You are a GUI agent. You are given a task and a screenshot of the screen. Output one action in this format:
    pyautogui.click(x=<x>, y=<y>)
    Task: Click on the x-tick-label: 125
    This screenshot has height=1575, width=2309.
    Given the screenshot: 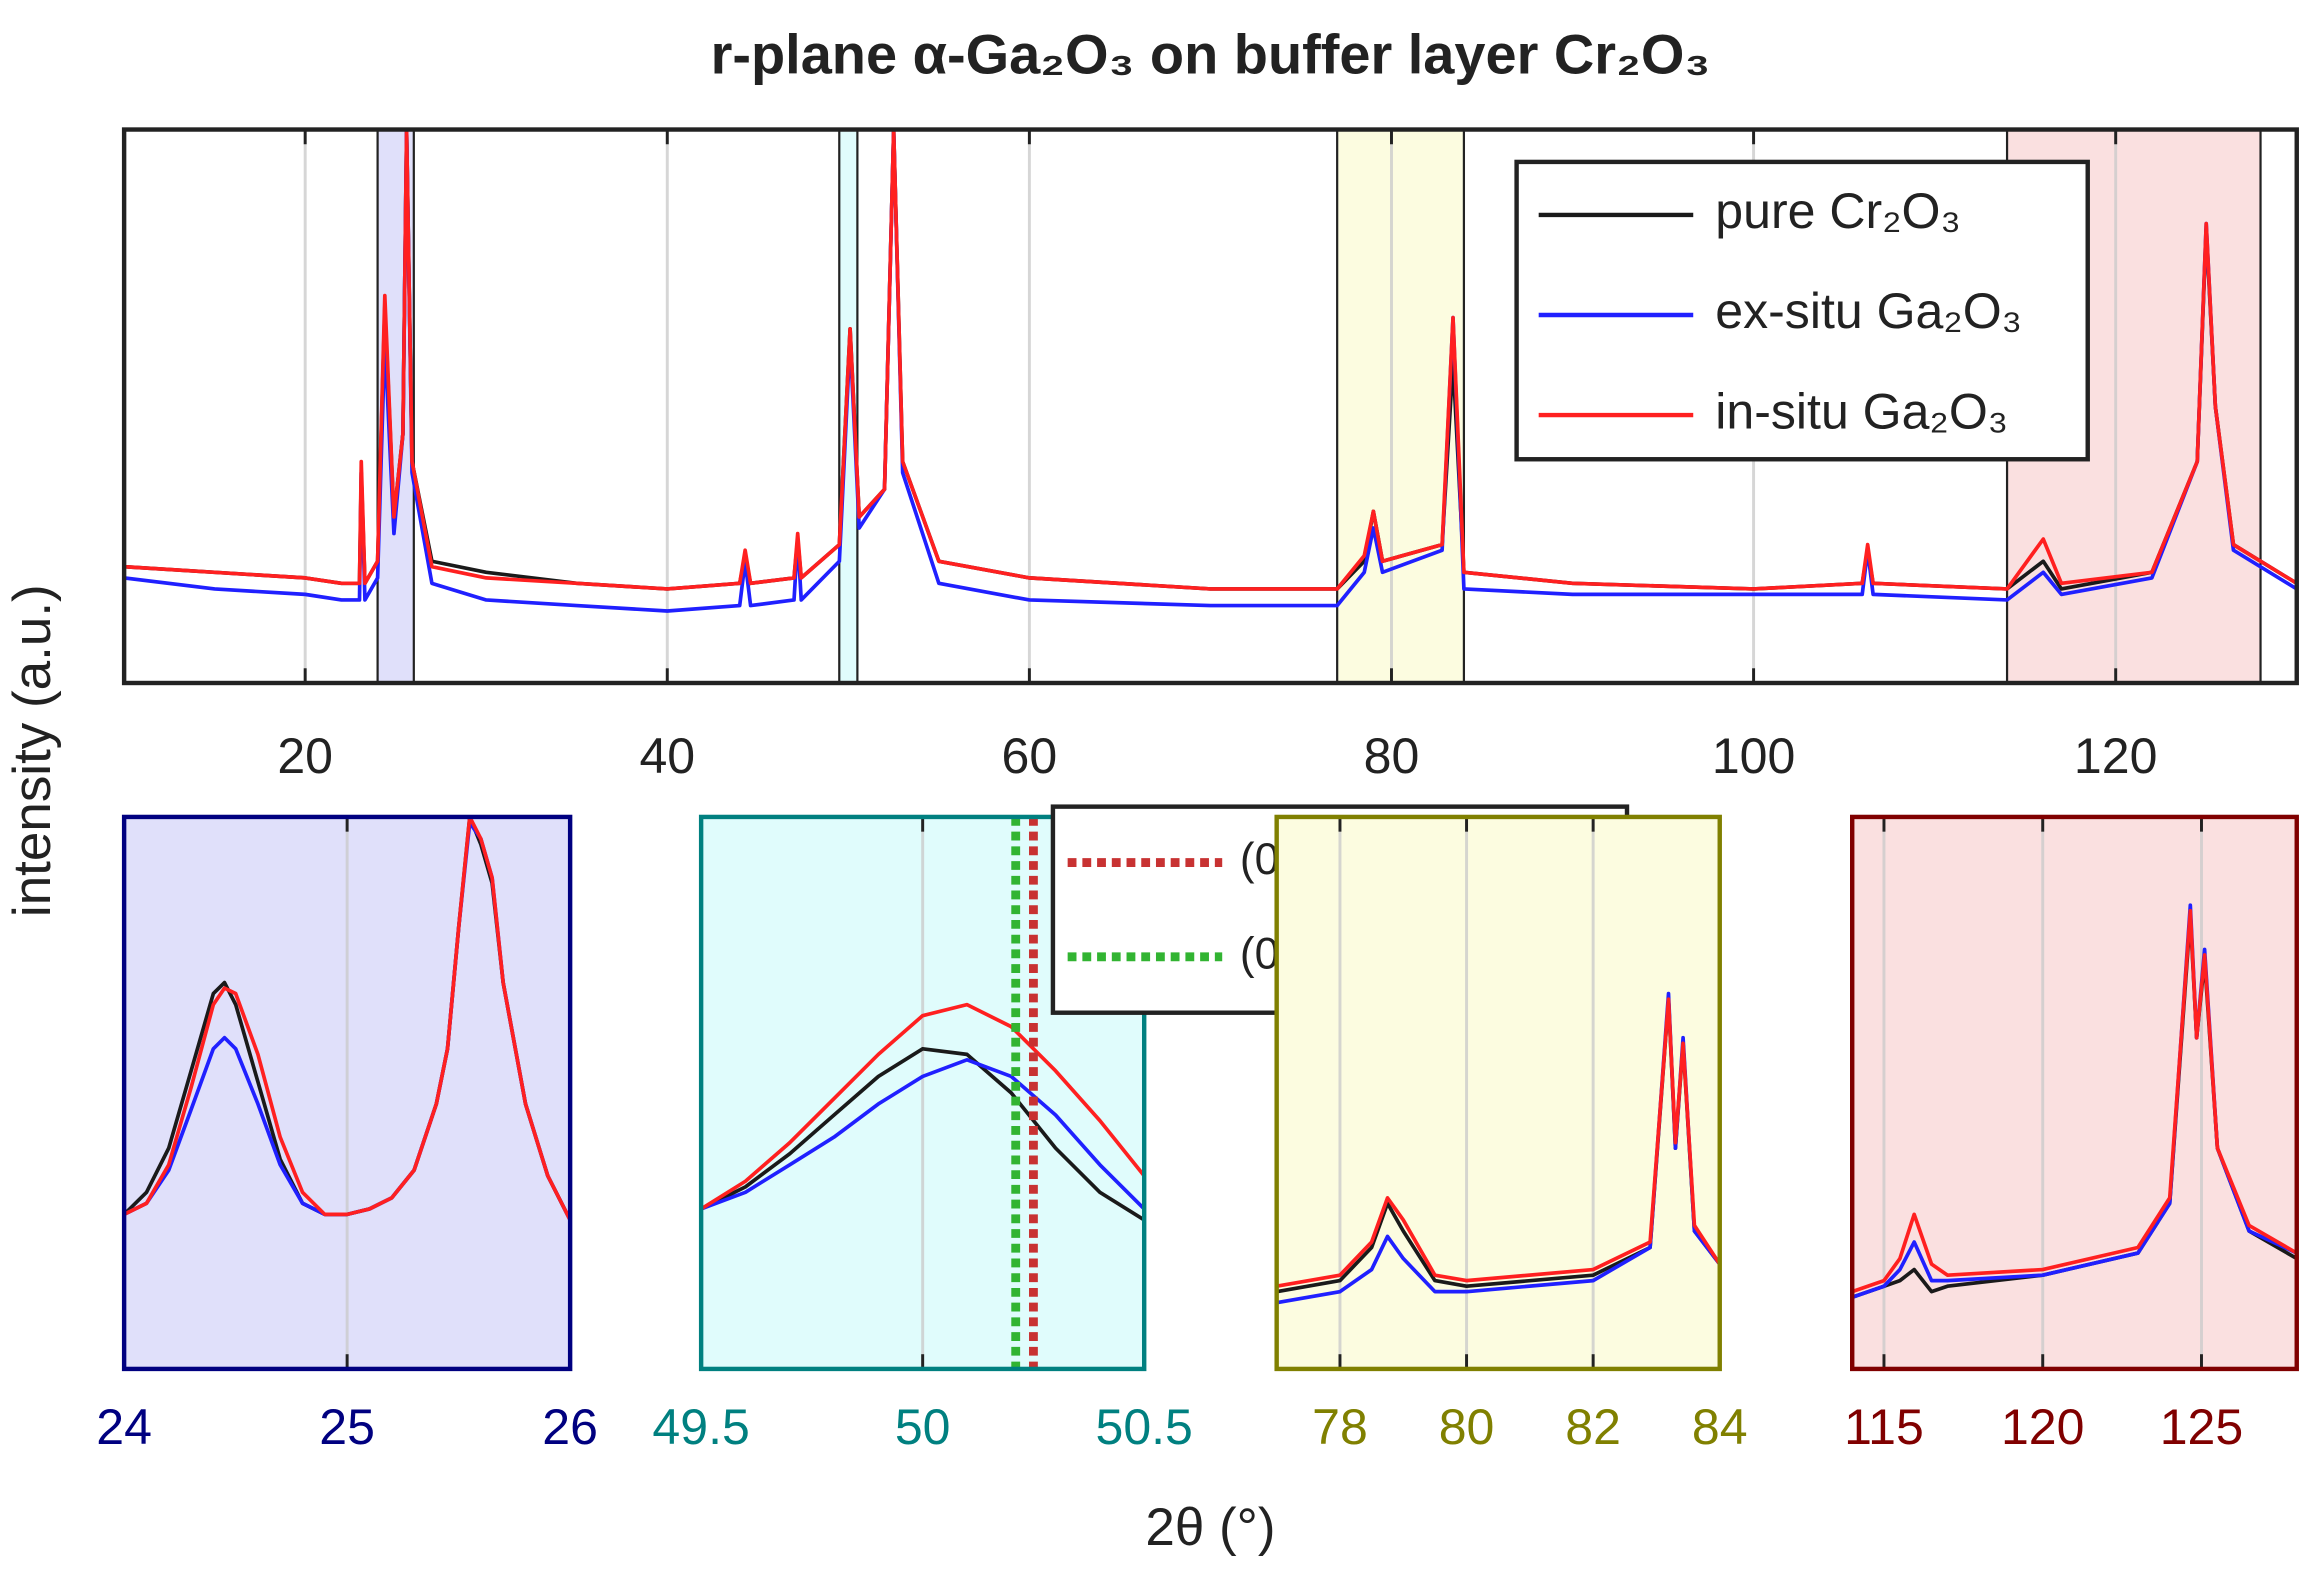 What is the action you would take?
    pyautogui.click(x=2201, y=1427)
    